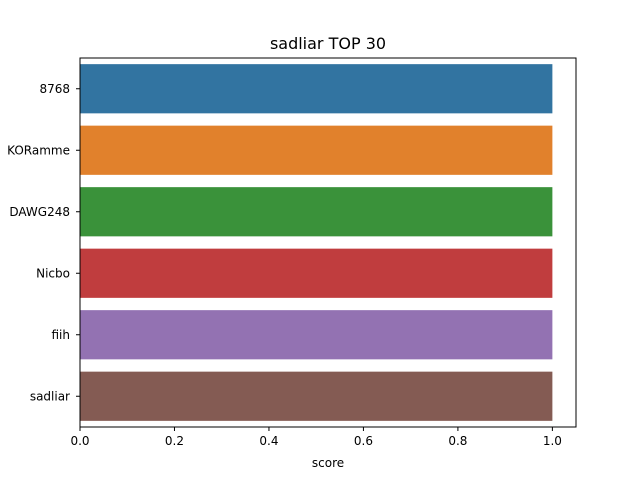 The width and height of the screenshot is (640, 485). I want to click on y-tick-label: sadliar, so click(50, 396).